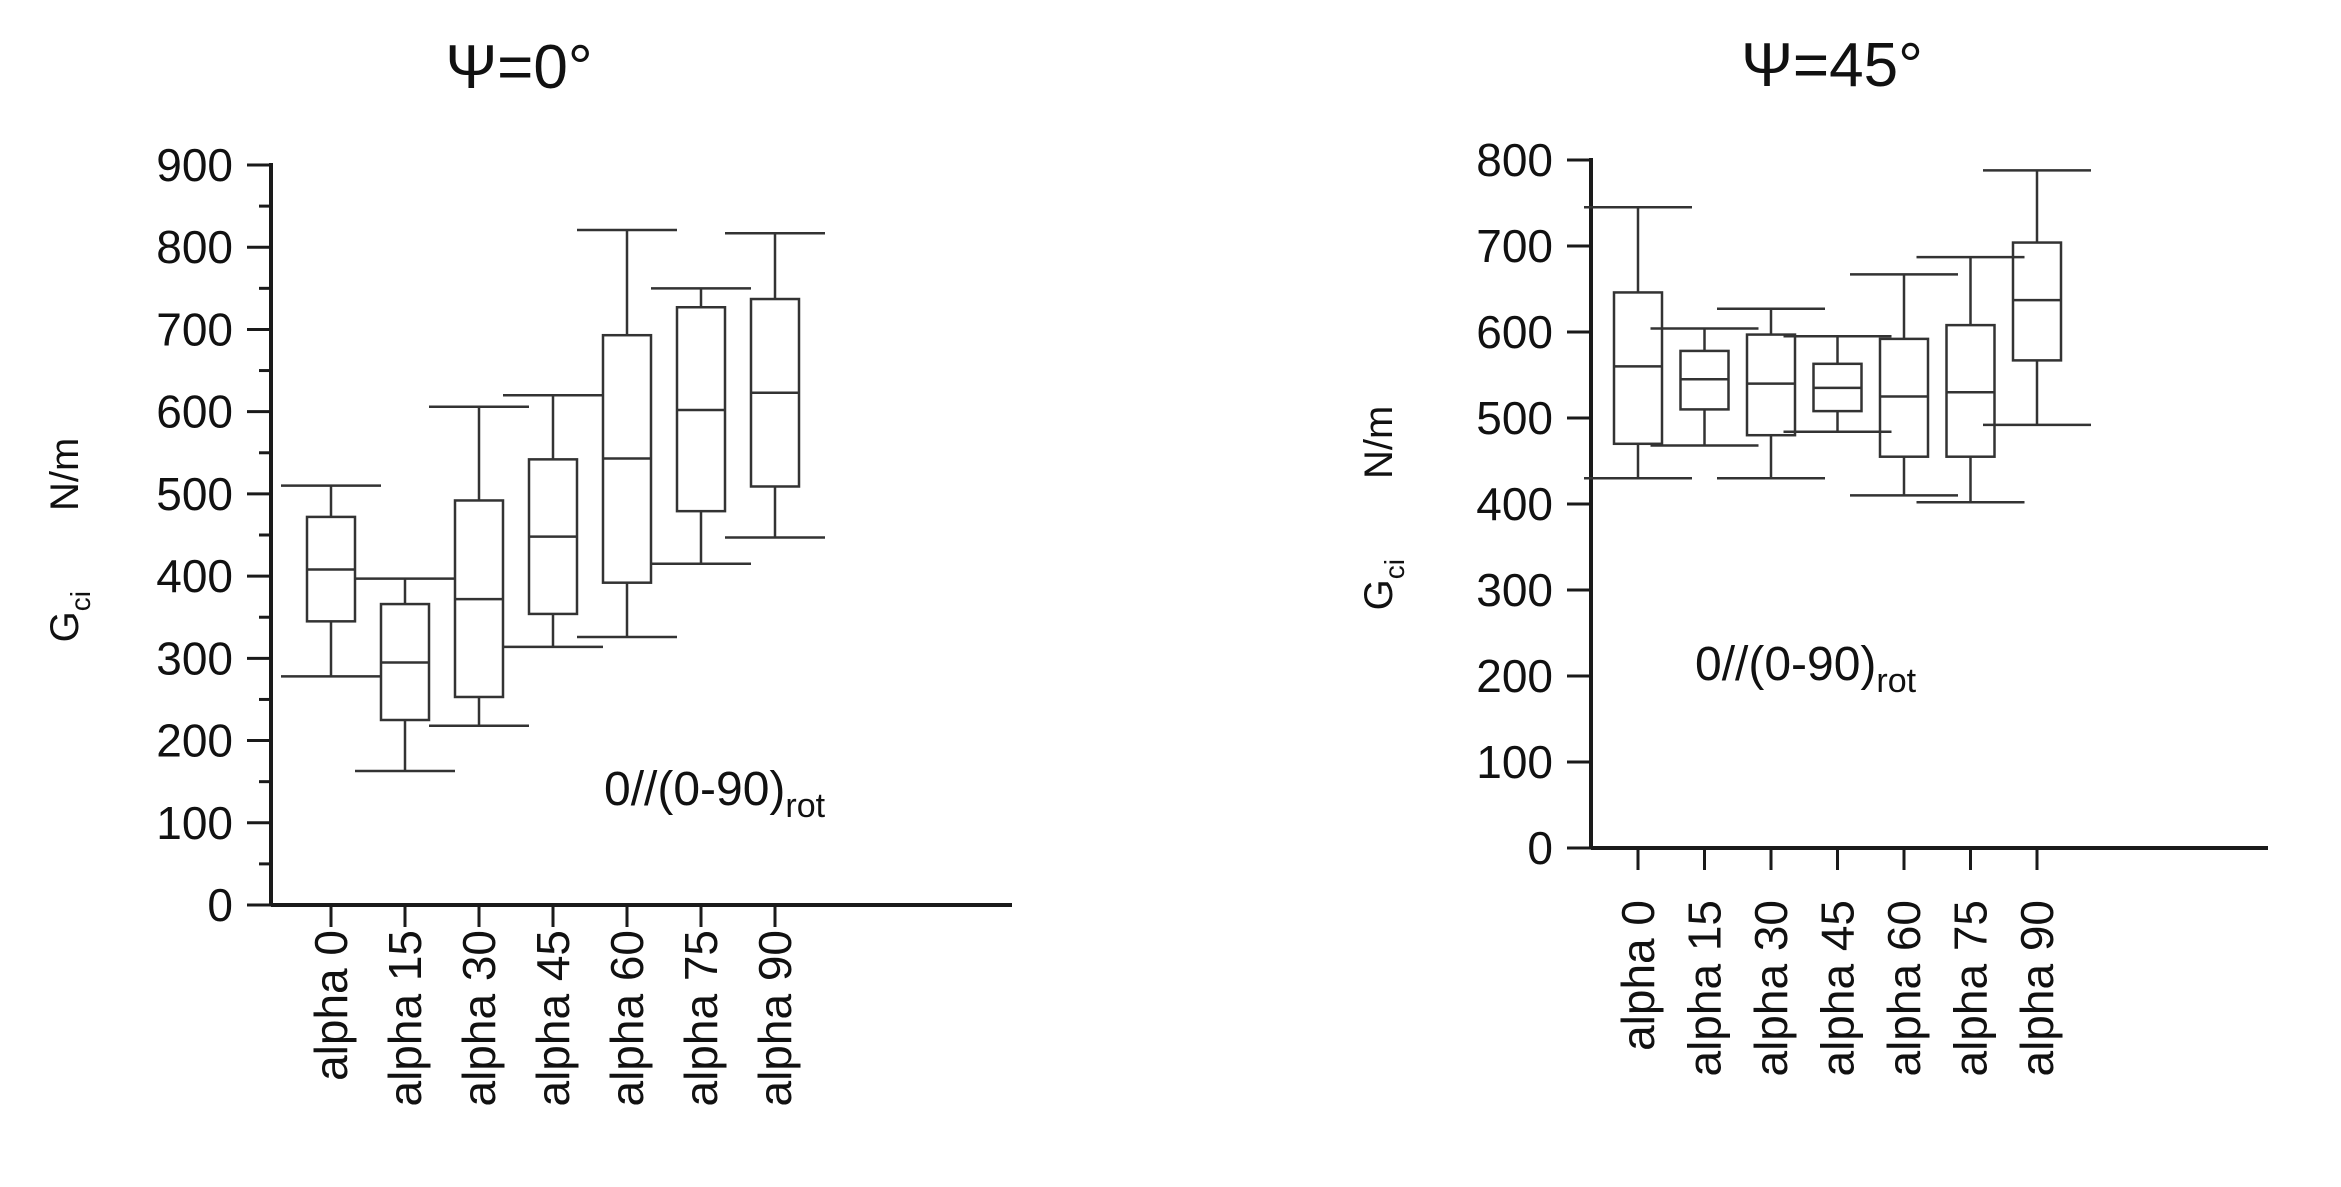 This screenshot has width=2341, height=1187. Describe the element at coordinates (194, 165) in the screenshot. I see `y-tick-label: 900` at that location.